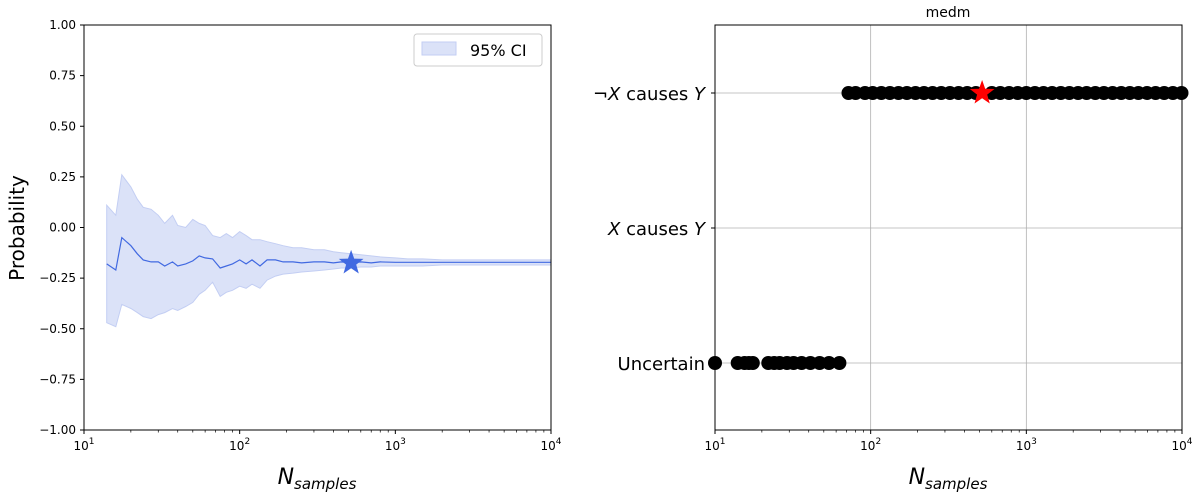 The height and width of the screenshot is (500, 1200). Describe the element at coordinates (317, 479) in the screenshot. I see `left-x-axis-label: Nsamples` at that location.